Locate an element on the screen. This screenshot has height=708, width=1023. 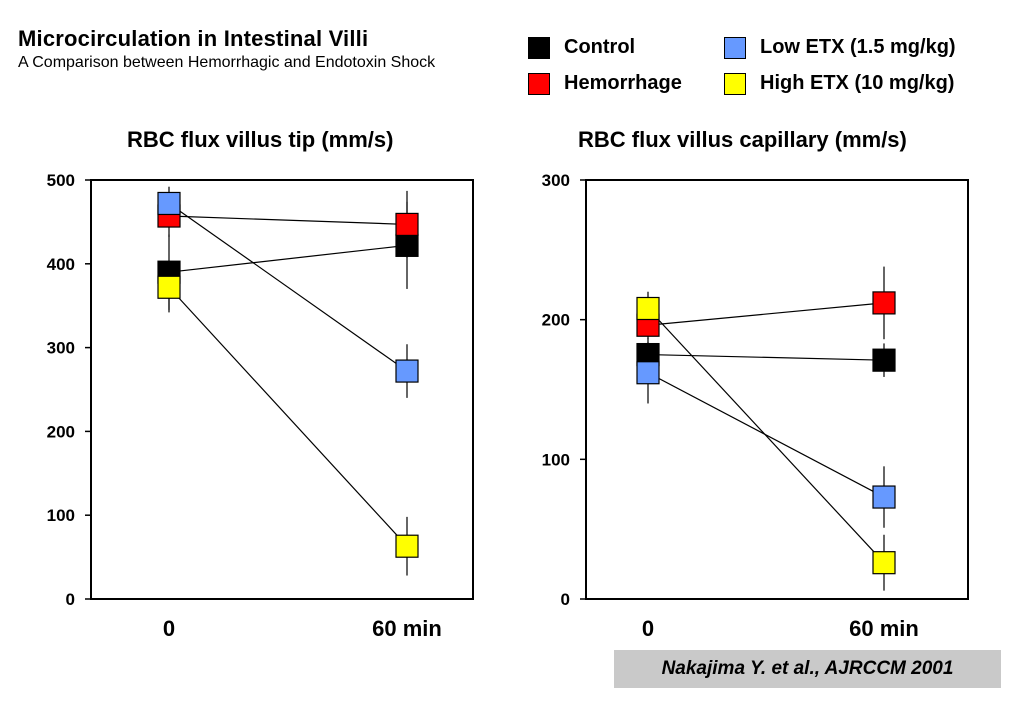
legend-swatch-control is located at coordinates (539, 47).